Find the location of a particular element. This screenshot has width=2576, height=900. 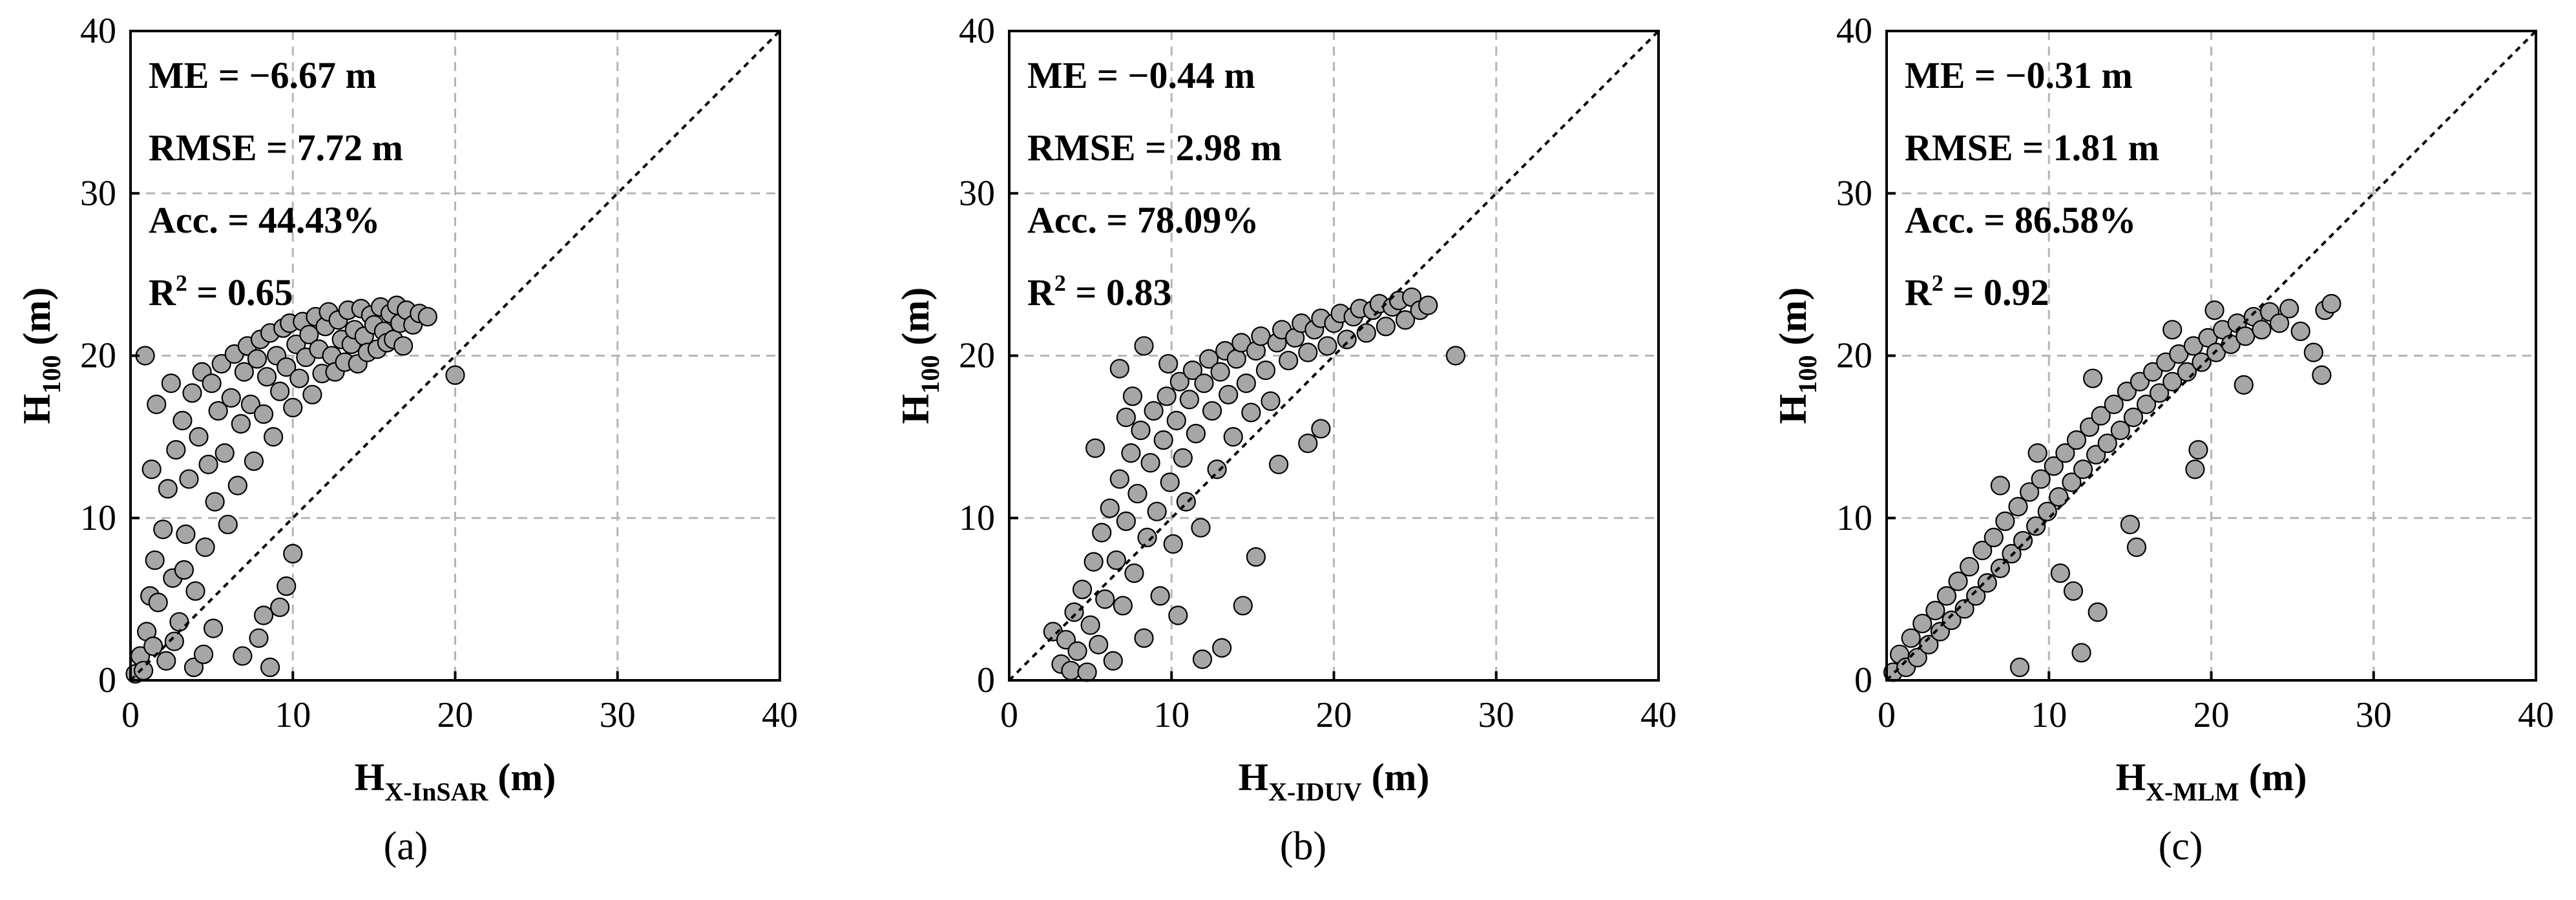

y-tick-label: 40 is located at coordinates (977, 31).